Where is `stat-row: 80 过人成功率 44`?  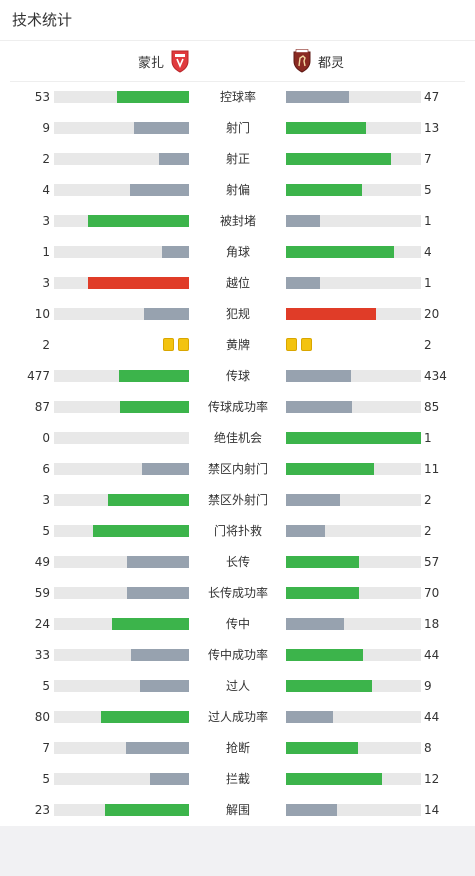 stat-row: 80 过人成功率 44 is located at coordinates (237, 716).